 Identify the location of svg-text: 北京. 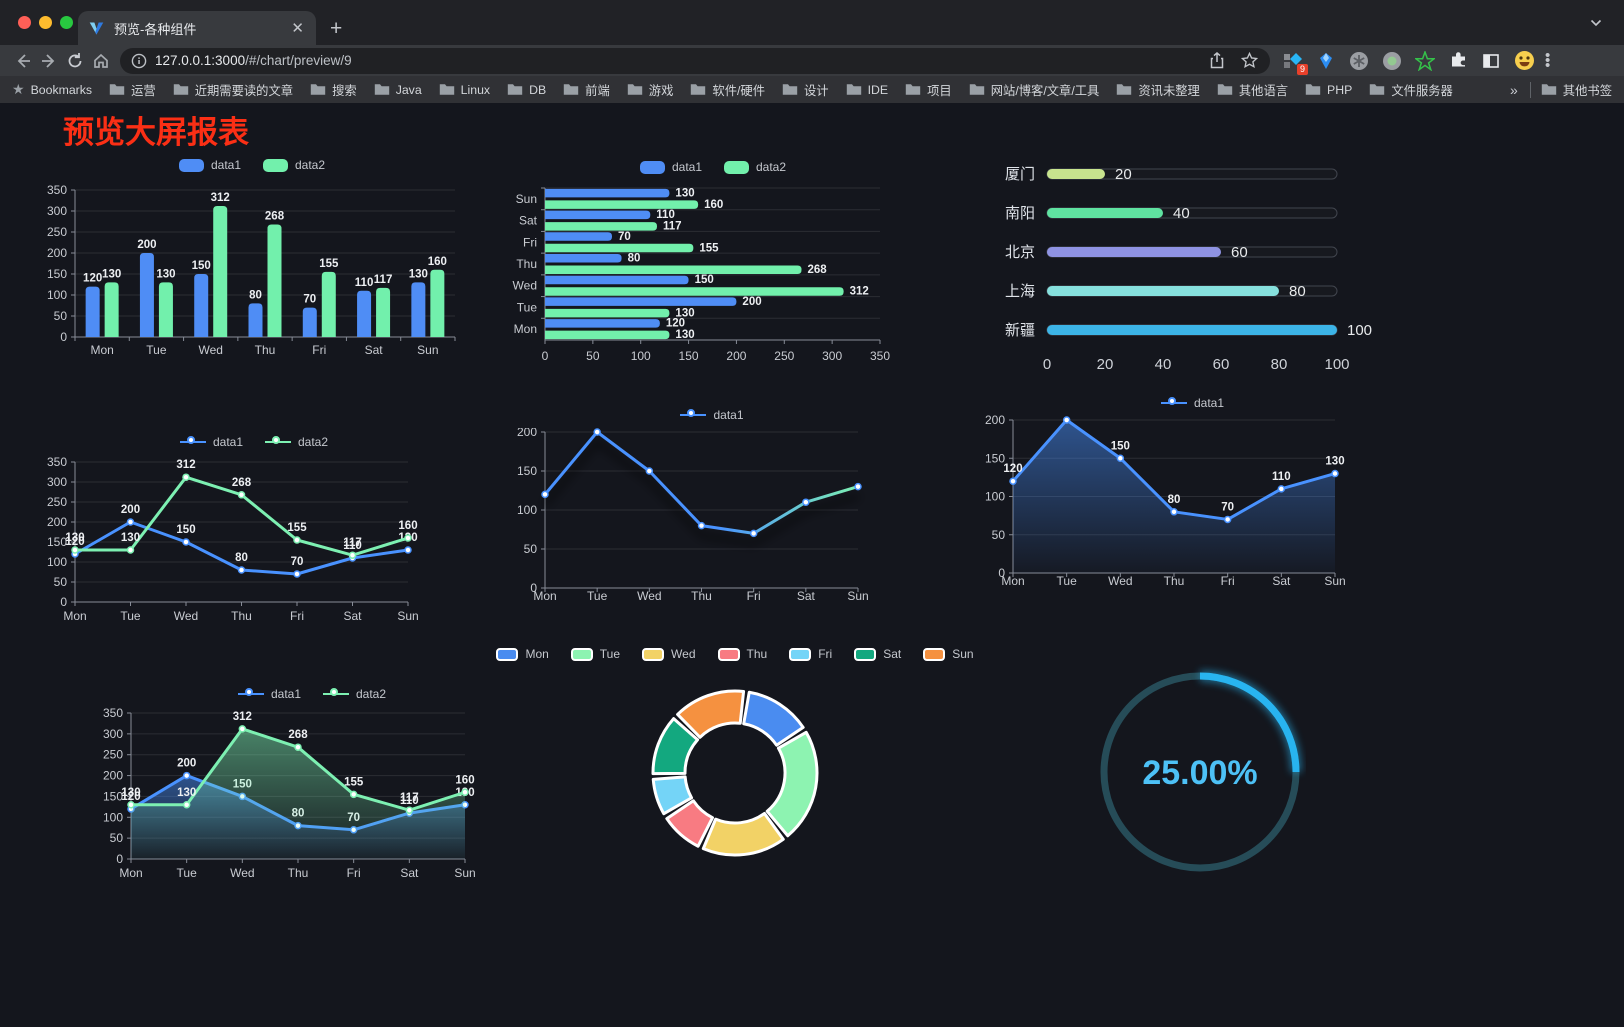
(1020, 252).